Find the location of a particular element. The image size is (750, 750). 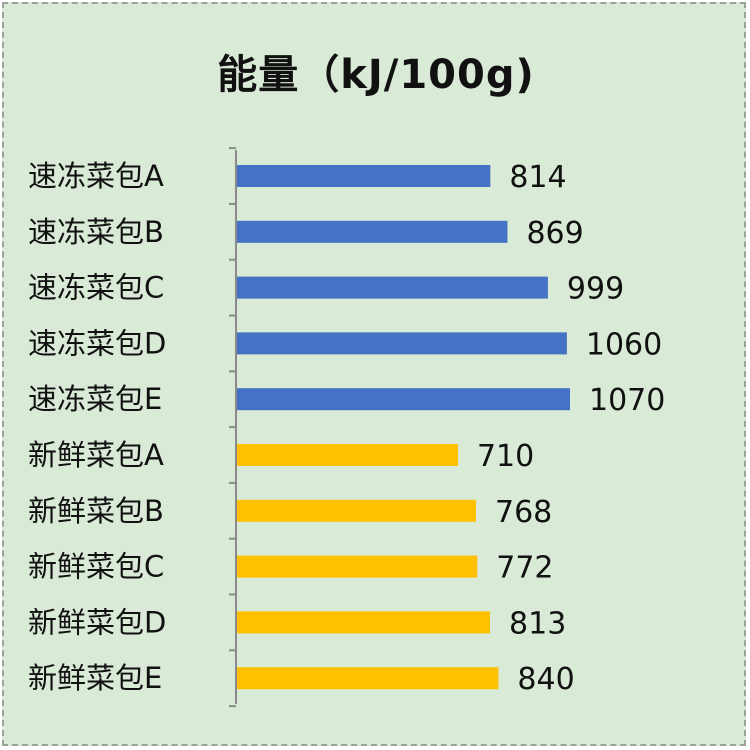

category-label: 速冻菜包B is located at coordinates (96, 232).